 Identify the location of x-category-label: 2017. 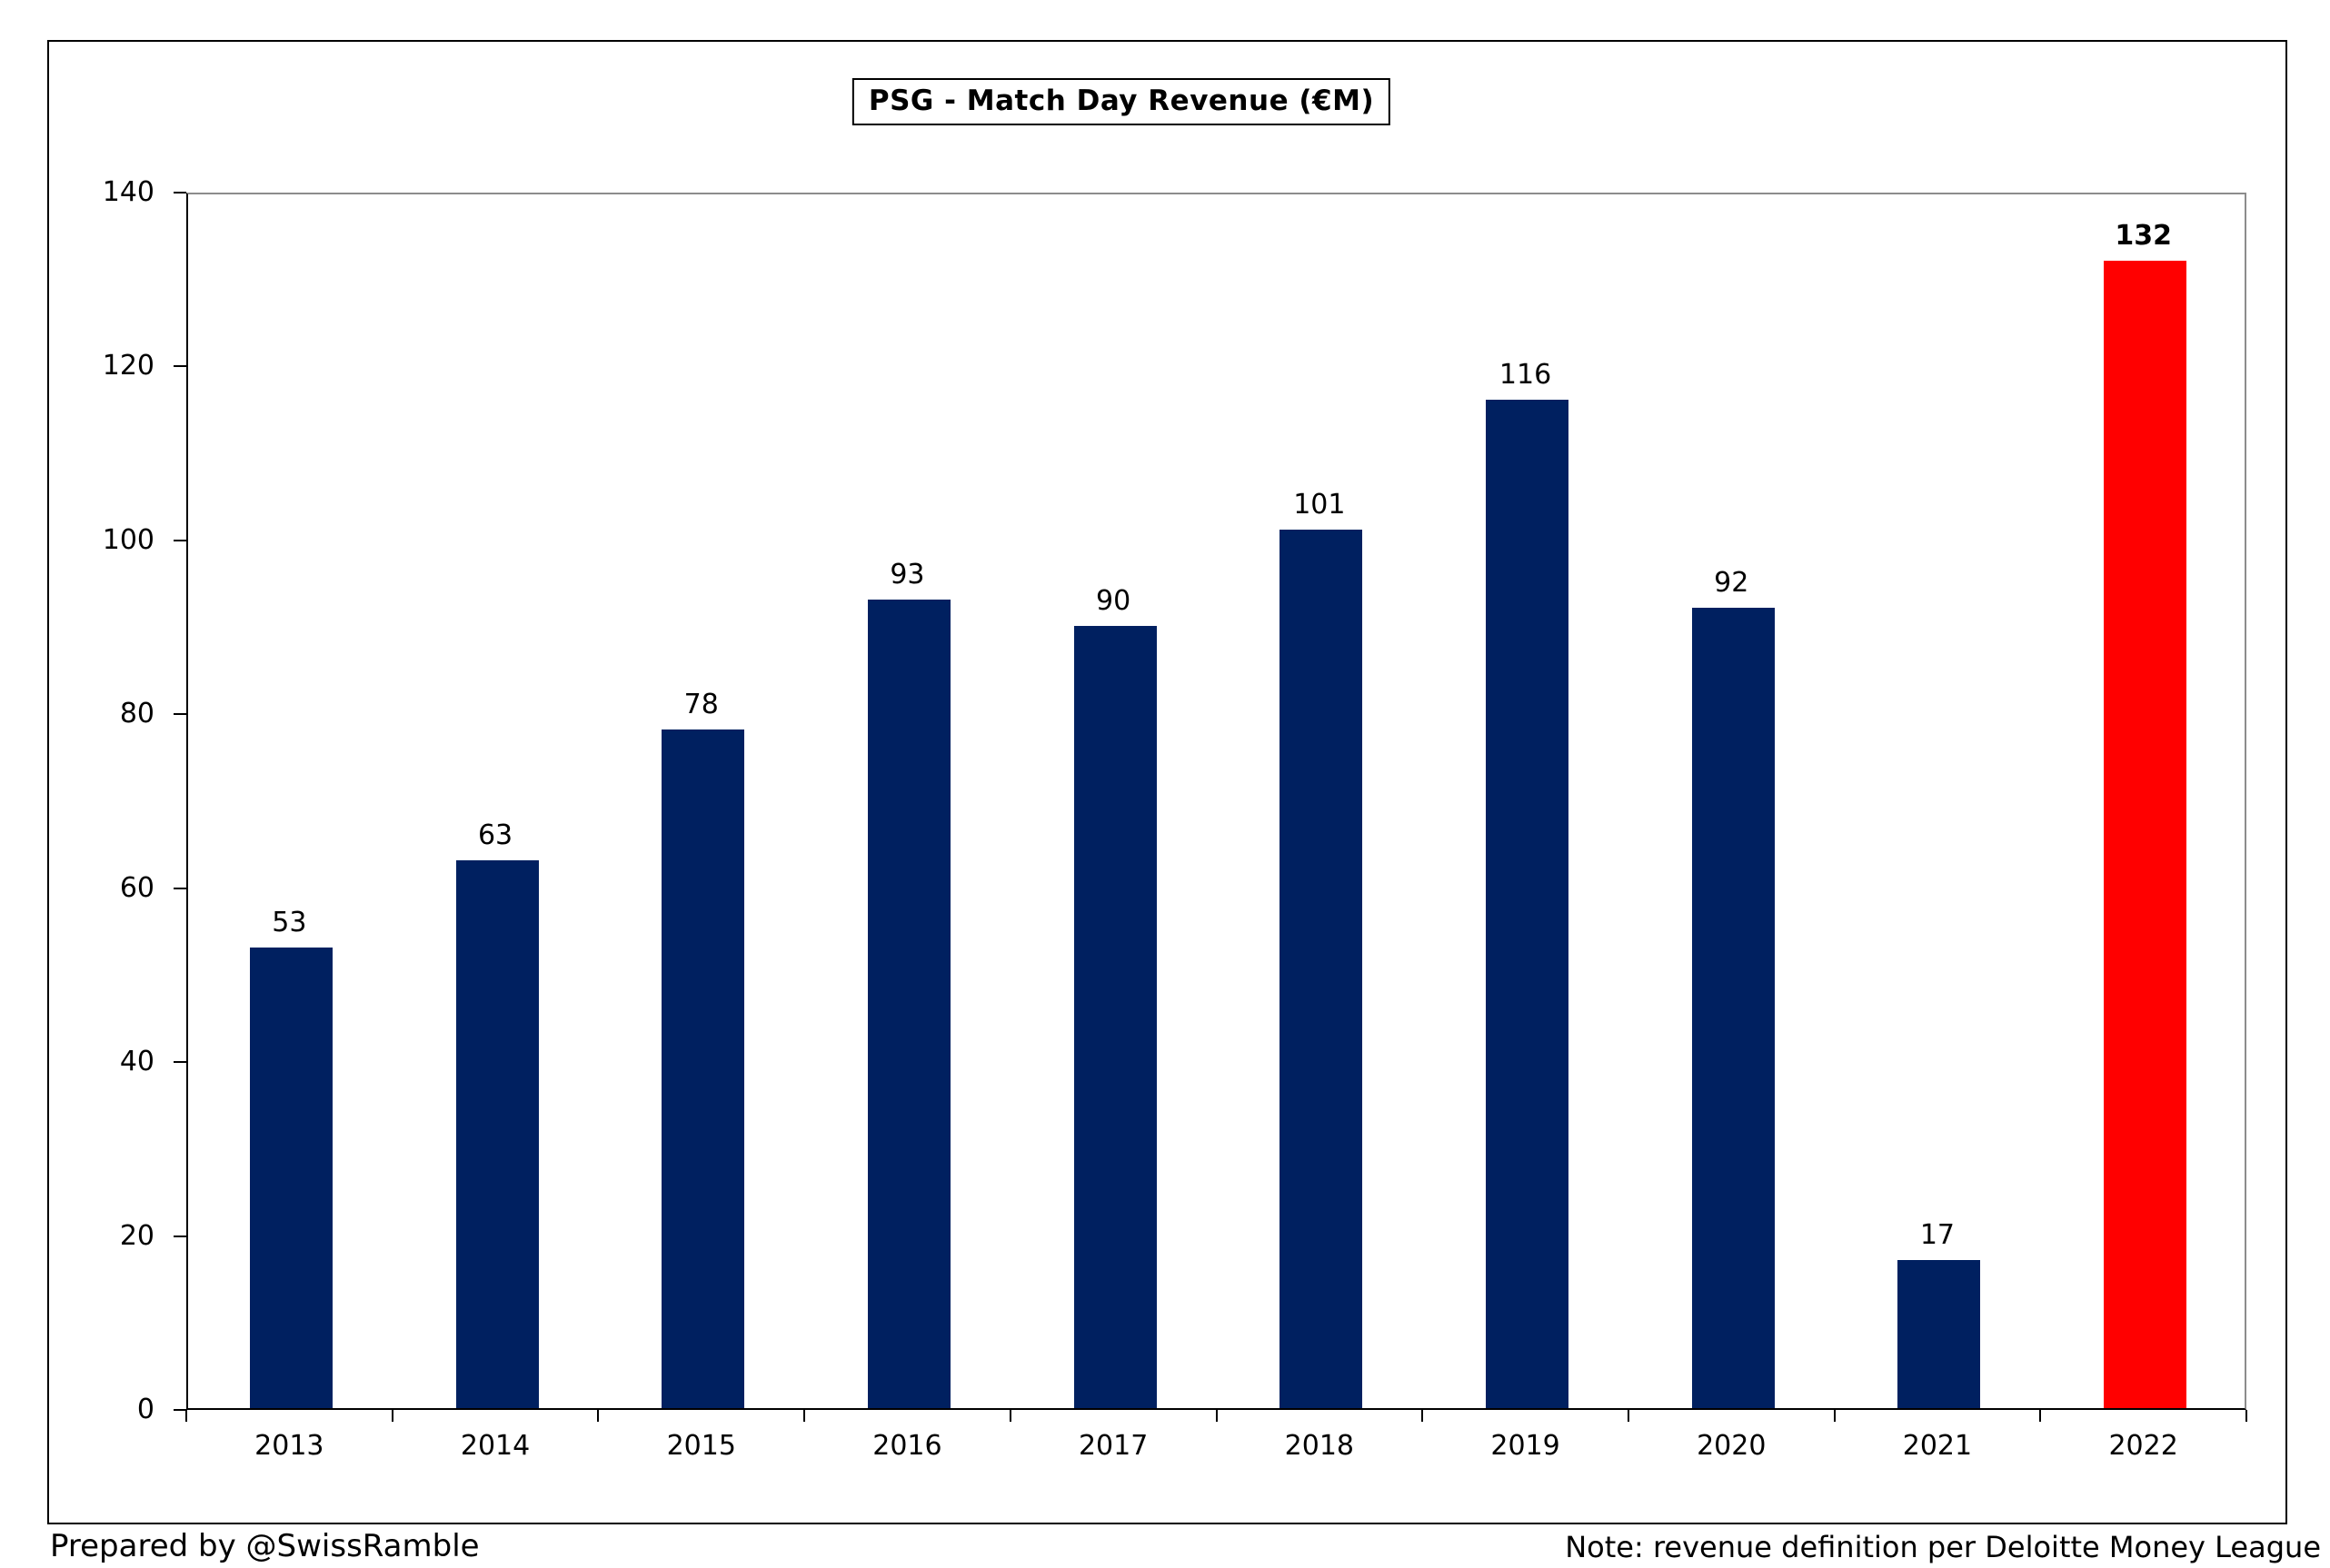
(1113, 1446).